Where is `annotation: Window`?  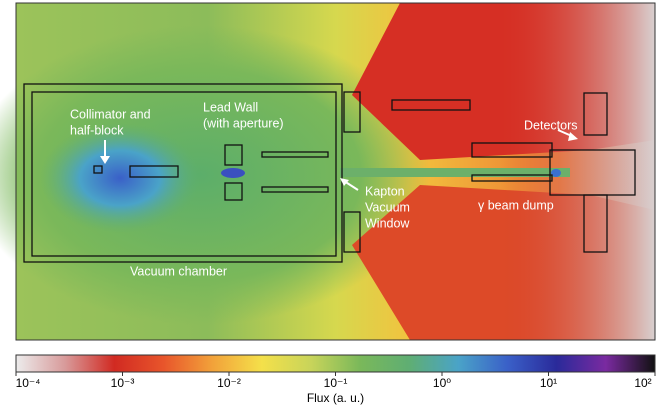
annotation: Window is located at coordinates (387, 223).